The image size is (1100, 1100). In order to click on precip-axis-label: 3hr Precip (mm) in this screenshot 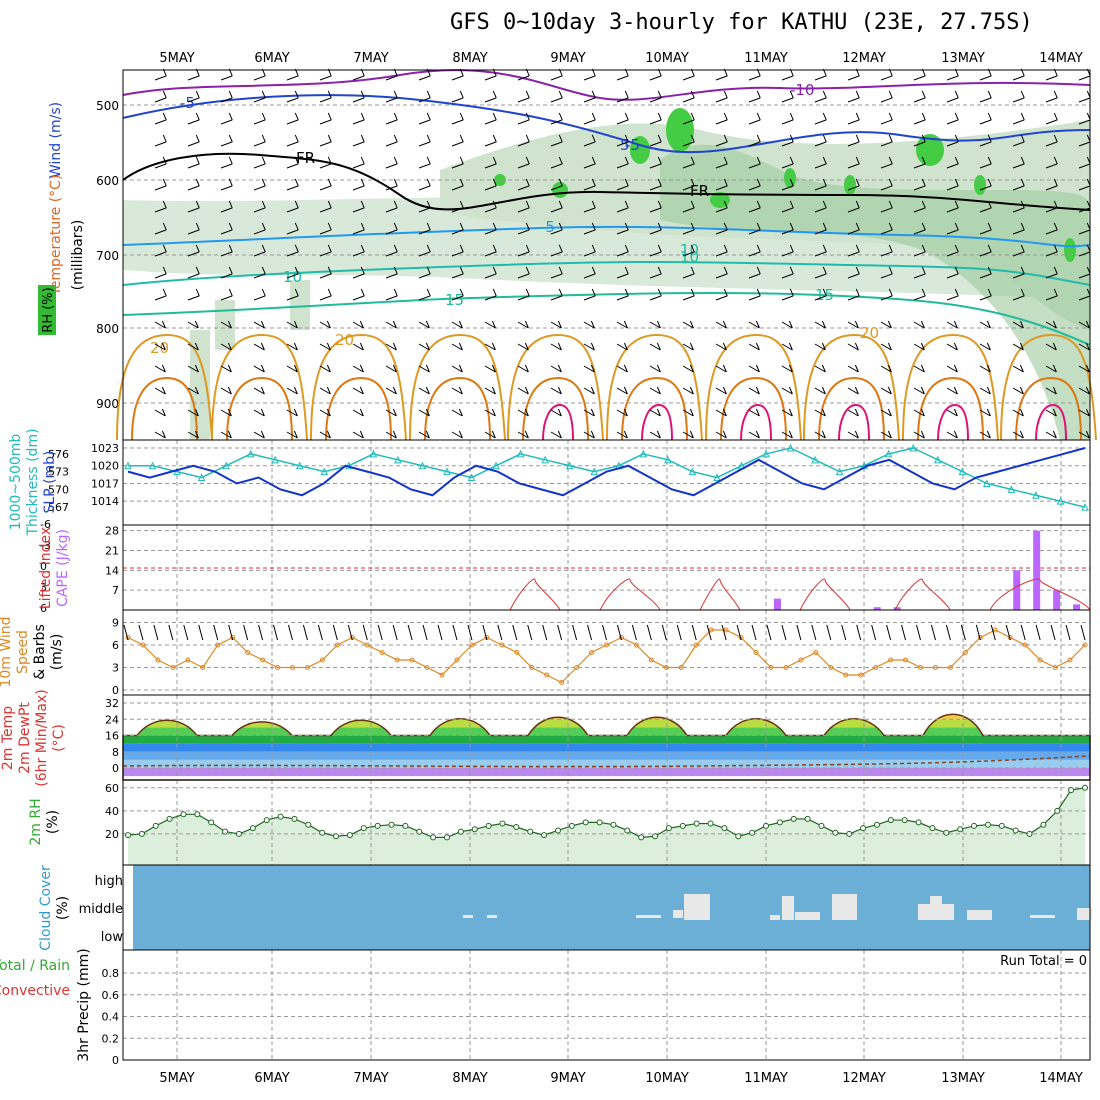, I will do `click(84, 1004)`.